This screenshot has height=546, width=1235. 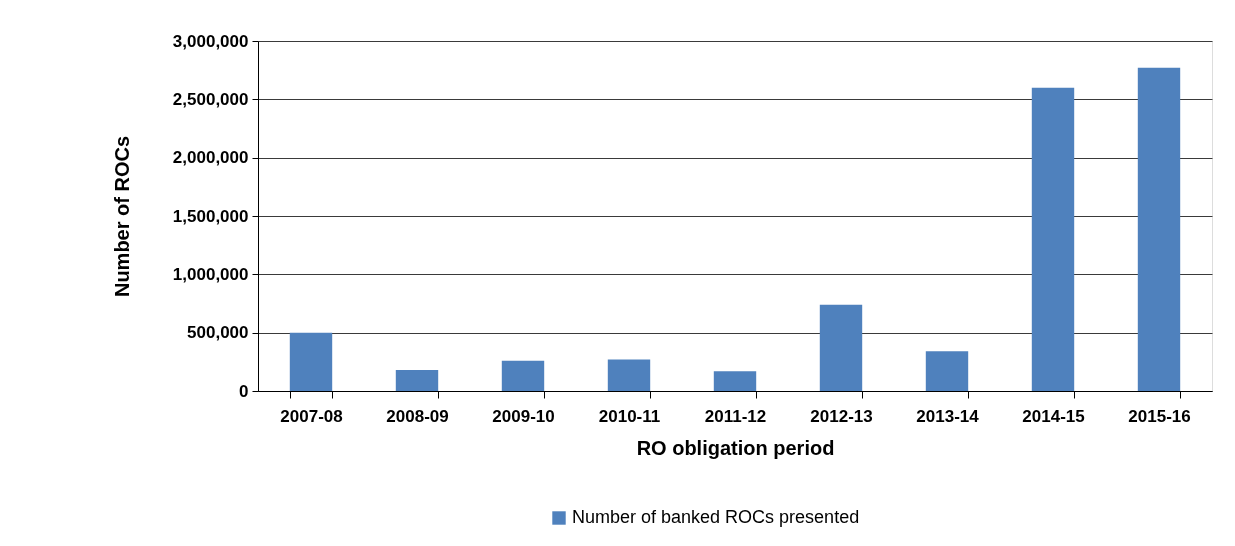 I want to click on y-tick-label: 500,000, so click(x=218, y=333).